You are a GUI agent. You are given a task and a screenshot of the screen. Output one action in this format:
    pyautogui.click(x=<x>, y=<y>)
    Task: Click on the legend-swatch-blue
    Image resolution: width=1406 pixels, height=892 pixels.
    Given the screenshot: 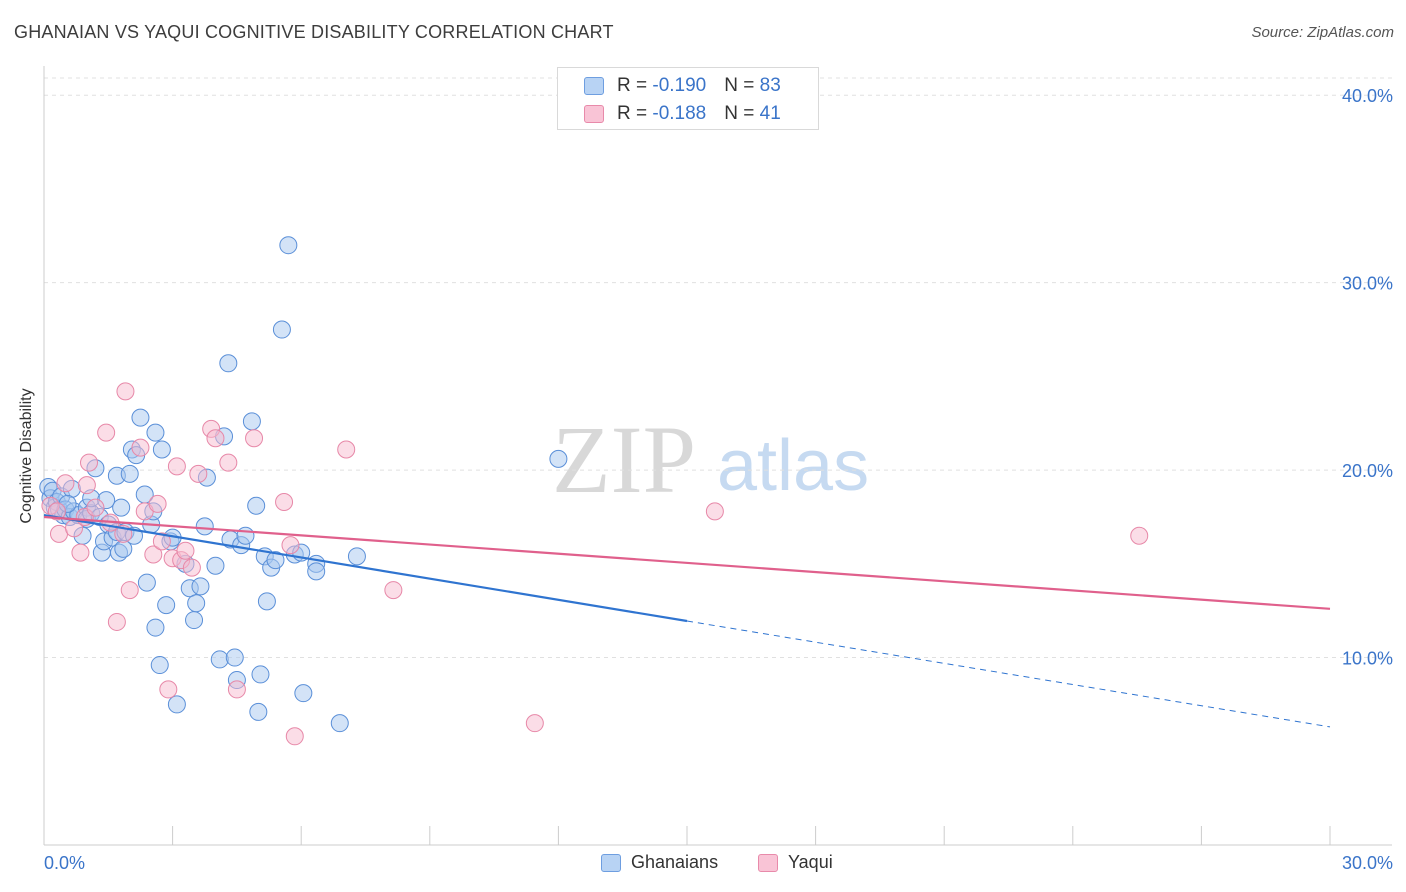 What is the action you would take?
    pyautogui.click(x=594, y=86)
    